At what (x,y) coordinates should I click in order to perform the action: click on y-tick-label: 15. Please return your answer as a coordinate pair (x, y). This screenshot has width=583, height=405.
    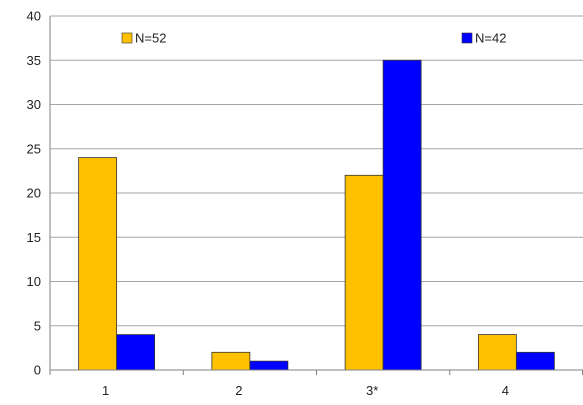
    Looking at the image, I should click on (34, 237).